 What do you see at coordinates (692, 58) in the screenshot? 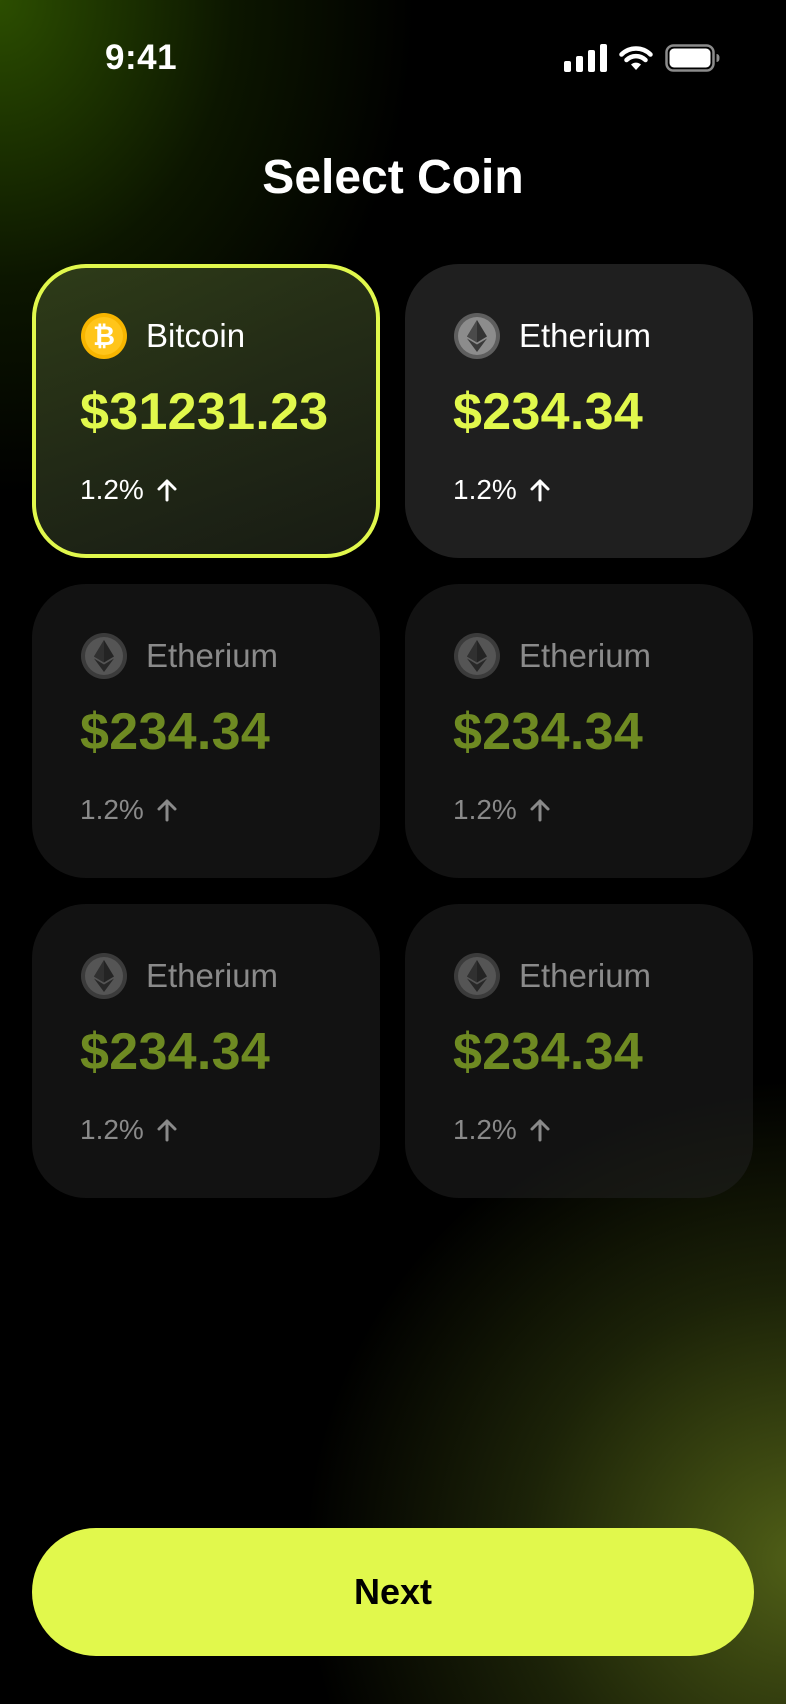
I see `battery-icon` at bounding box center [692, 58].